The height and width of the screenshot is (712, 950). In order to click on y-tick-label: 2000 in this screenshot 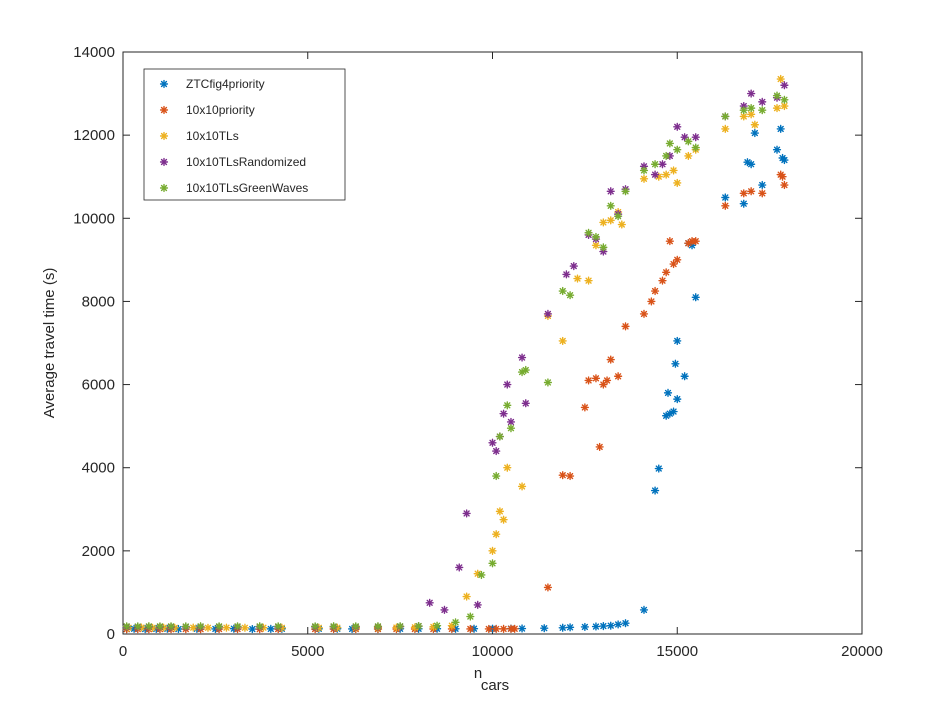, I will do `click(98, 551)`.